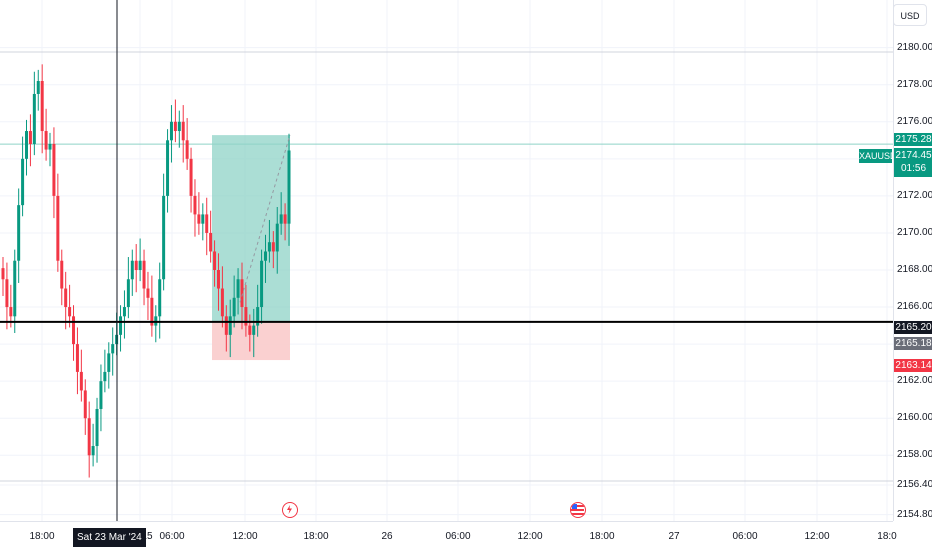  Describe the element at coordinates (914, 484) in the screenshot. I see `price-tick-label: 2156.40` at that location.